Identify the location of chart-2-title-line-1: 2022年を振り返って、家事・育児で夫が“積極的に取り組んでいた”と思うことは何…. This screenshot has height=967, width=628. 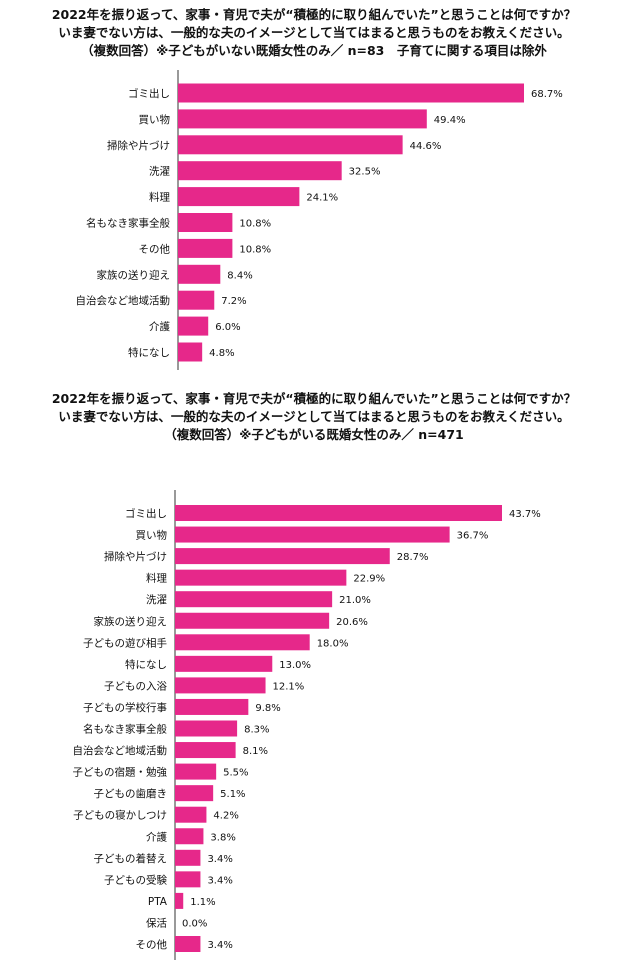
(314, 398).